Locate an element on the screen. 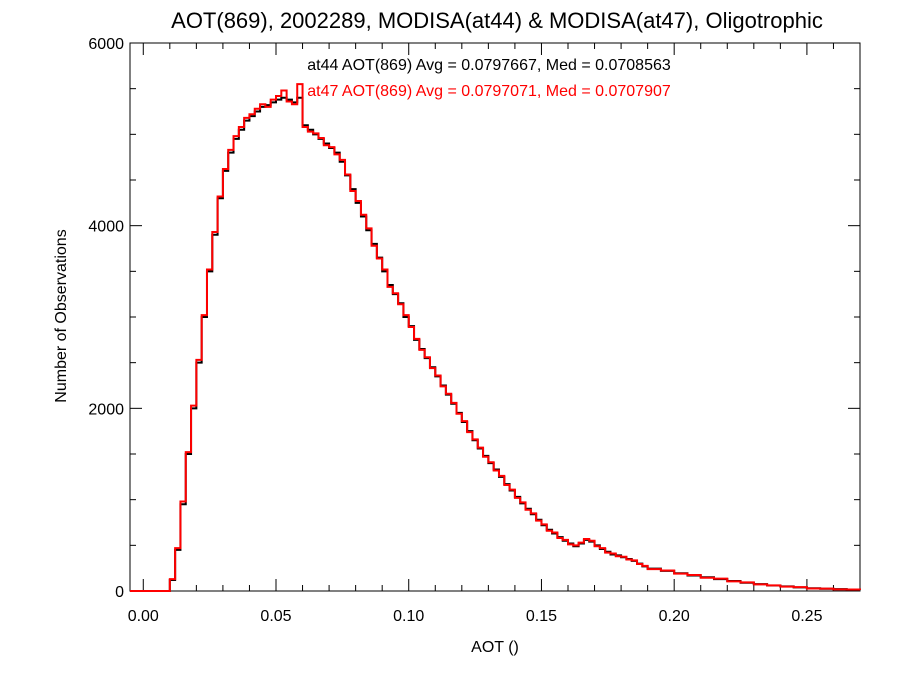 The width and height of the screenshot is (900, 675). x-tick-label: 0.05 is located at coordinates (275, 616).